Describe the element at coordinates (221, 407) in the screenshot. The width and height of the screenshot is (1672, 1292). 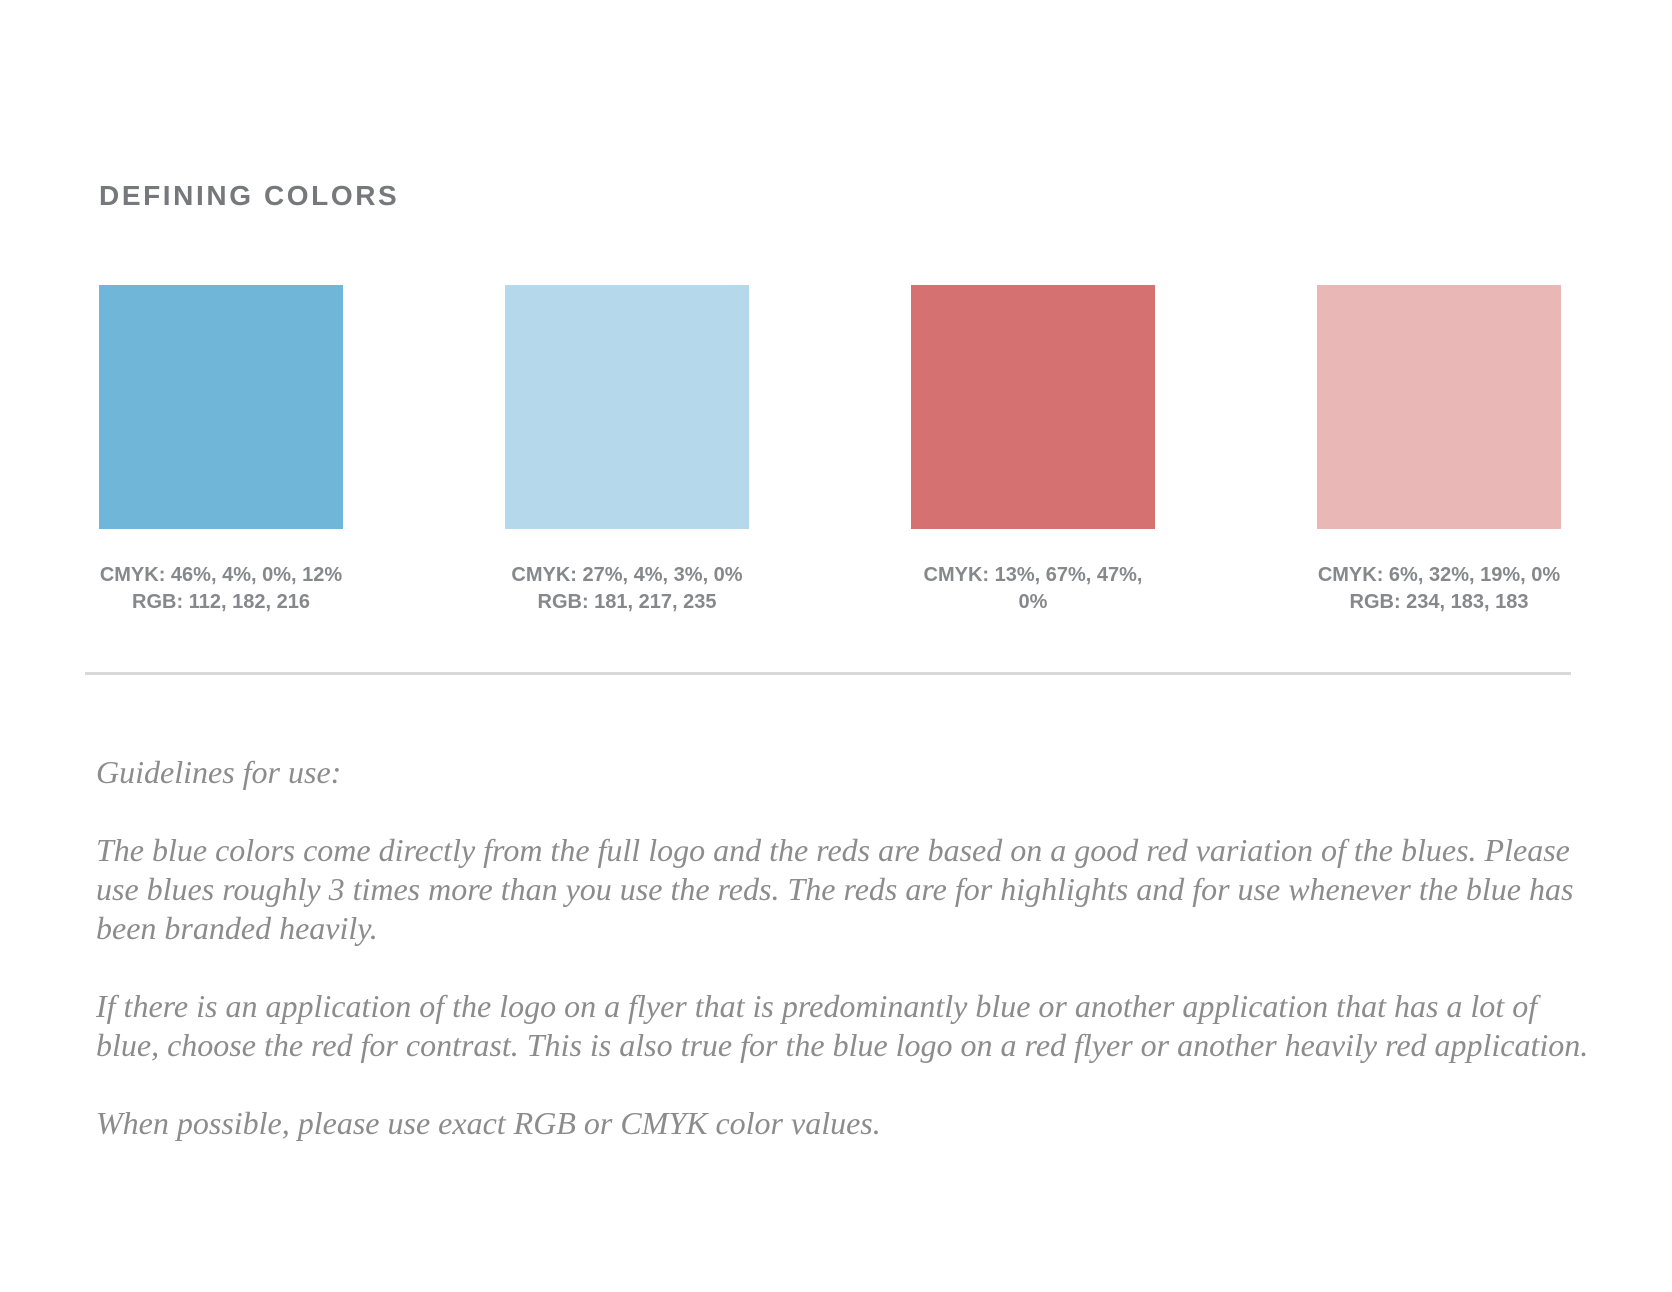
I see `color-swatch-blue` at that location.